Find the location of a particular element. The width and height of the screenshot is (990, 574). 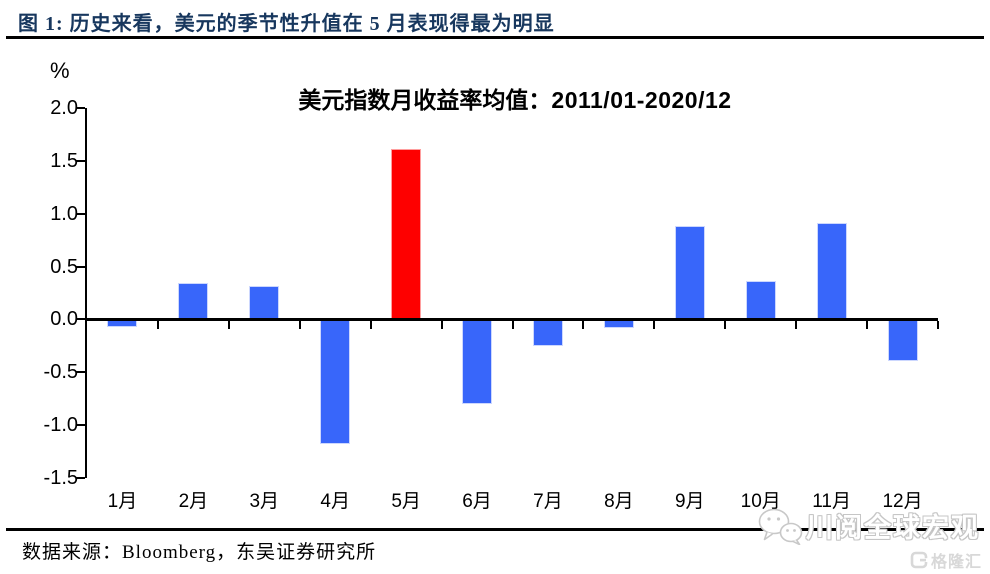

gelonghui-logo: 格隆汇 is located at coordinates (946, 560).